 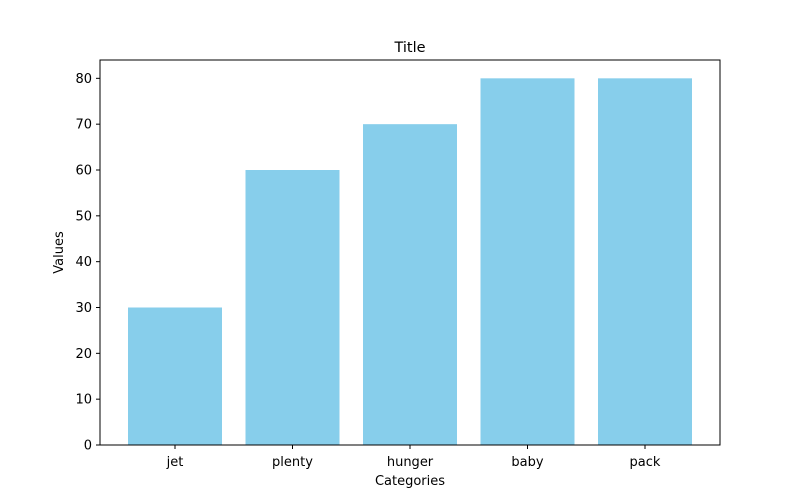 What do you see at coordinates (83, 79) in the screenshot?
I see `y-tick-label-80: 80` at bounding box center [83, 79].